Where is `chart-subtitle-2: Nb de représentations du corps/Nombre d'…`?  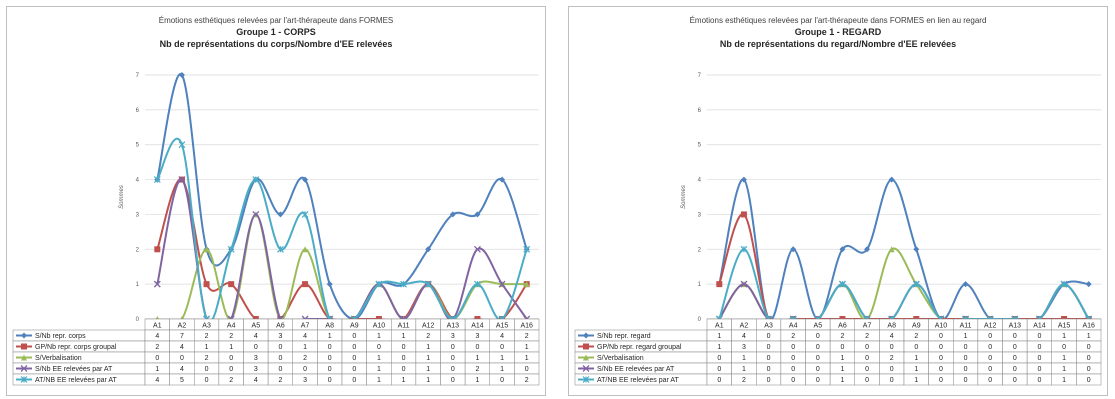 chart-subtitle-2: Nb de représentations du corps/Nombre d'… is located at coordinates (276, 44).